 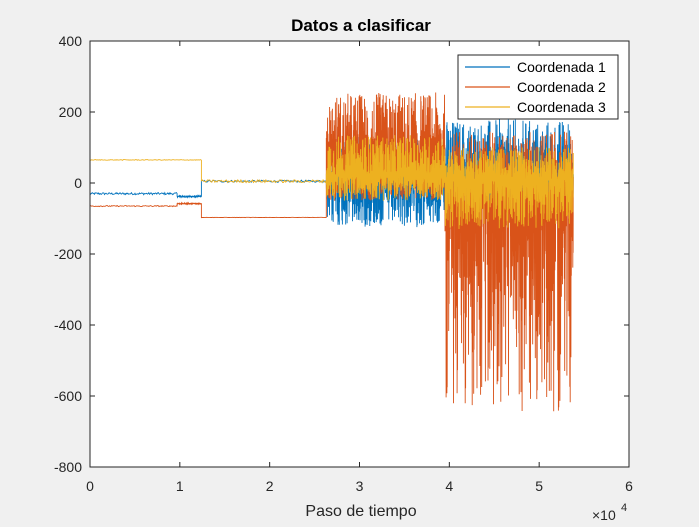 What do you see at coordinates (561, 107) in the screenshot?
I see `legend-label: Coordenada 3` at bounding box center [561, 107].